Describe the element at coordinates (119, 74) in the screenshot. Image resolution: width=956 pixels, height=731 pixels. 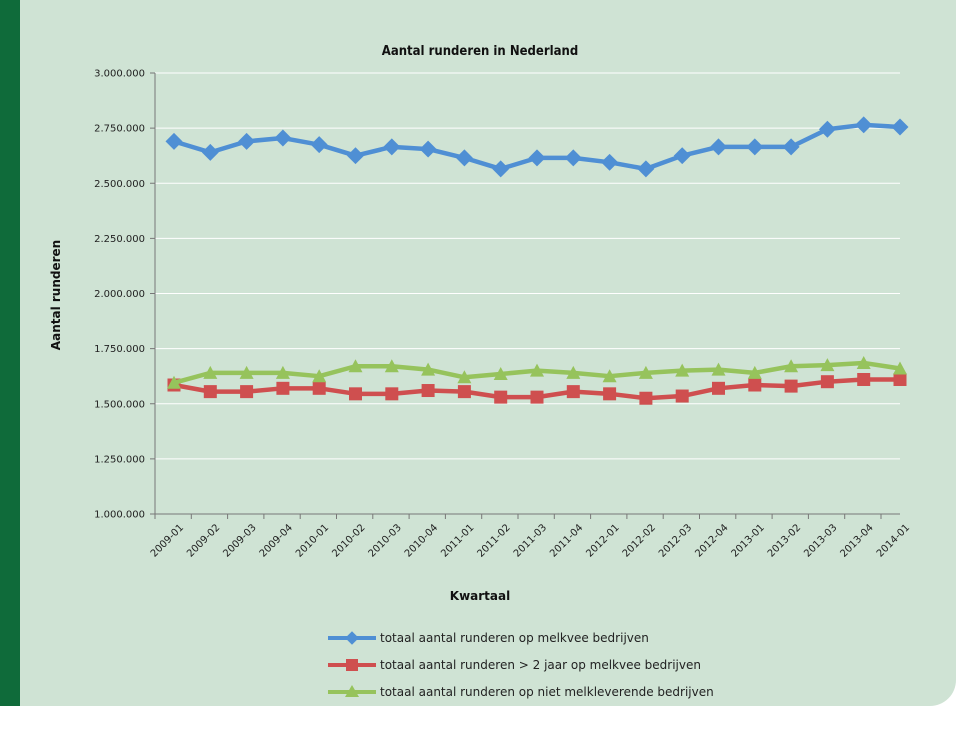
I see `y-tick-label: 3.000.000` at that location.